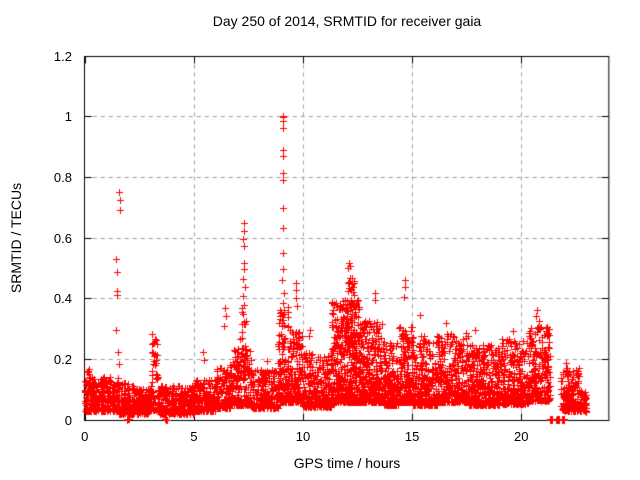 This screenshot has width=640, height=480. Describe the element at coordinates (68, 117) in the screenshot. I see `y-tick-label: 1` at that location.